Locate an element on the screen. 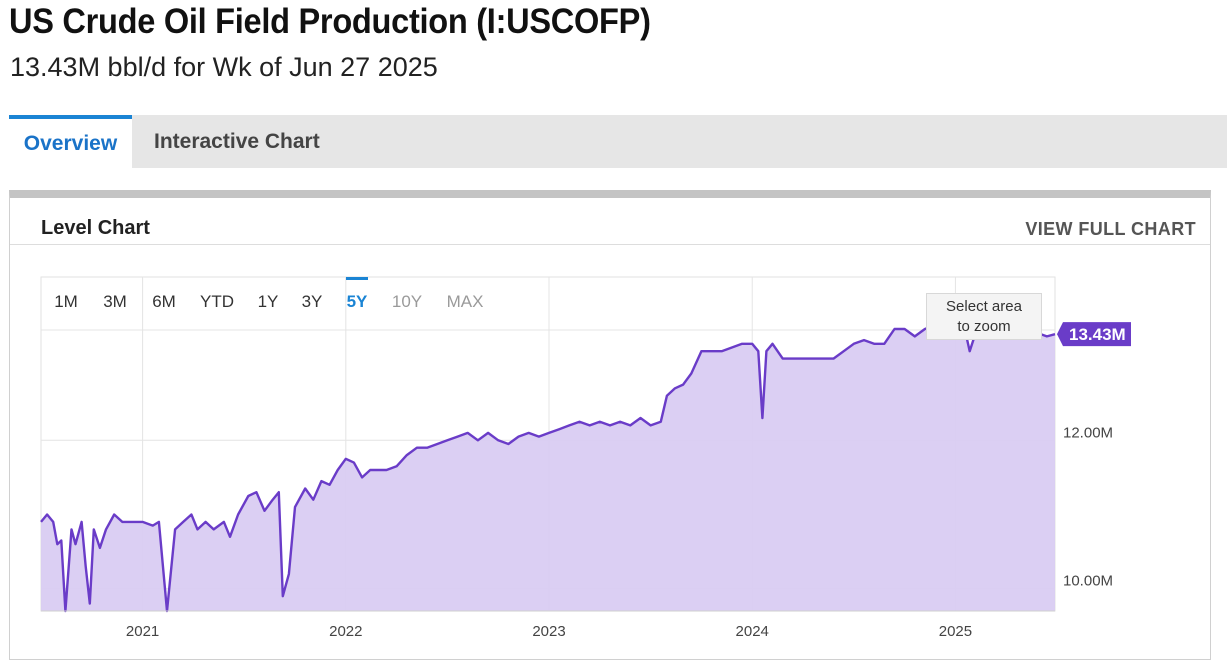 The image size is (1227, 662). x-tick-label: 2024 is located at coordinates (752, 631).